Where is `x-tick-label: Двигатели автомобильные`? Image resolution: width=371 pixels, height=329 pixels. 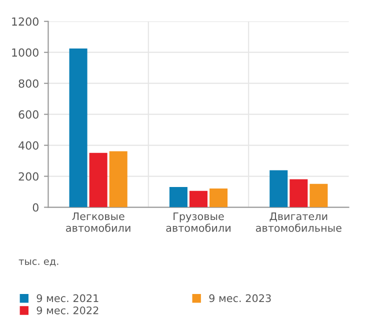 x-tick-label: Двигатели автомобильные is located at coordinates (299, 222).